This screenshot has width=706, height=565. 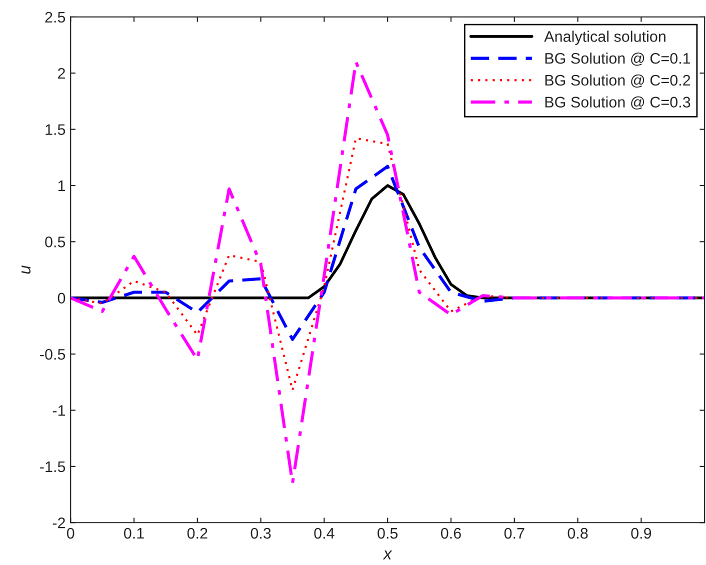 What do you see at coordinates (55, 17) in the screenshot?
I see `y-tick-label: 2.5` at bounding box center [55, 17].